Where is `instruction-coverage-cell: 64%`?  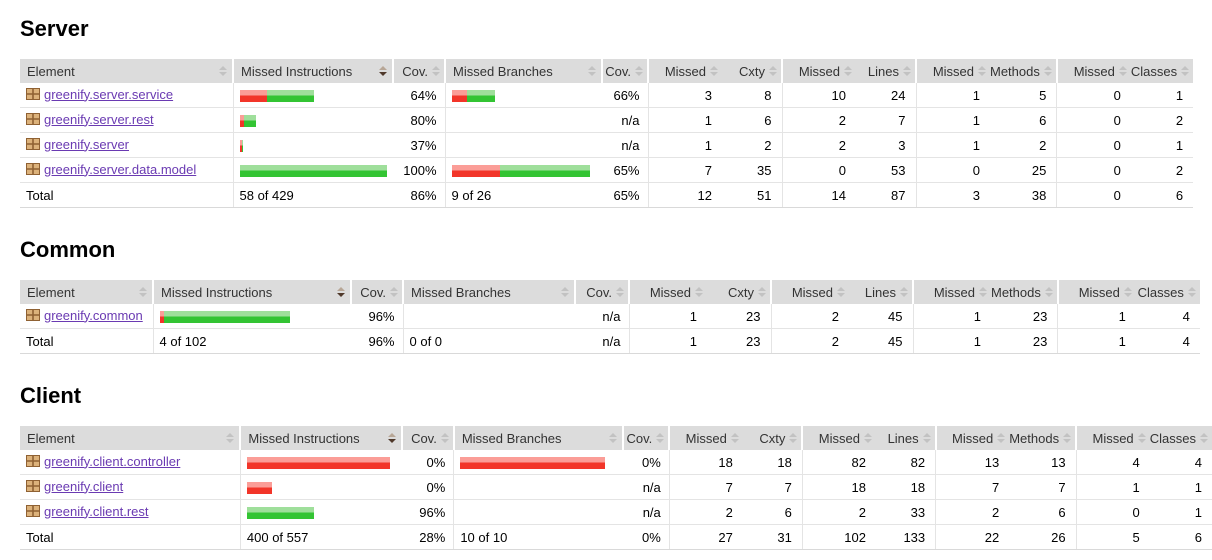 instruction-coverage-cell: 64% is located at coordinates (419, 95).